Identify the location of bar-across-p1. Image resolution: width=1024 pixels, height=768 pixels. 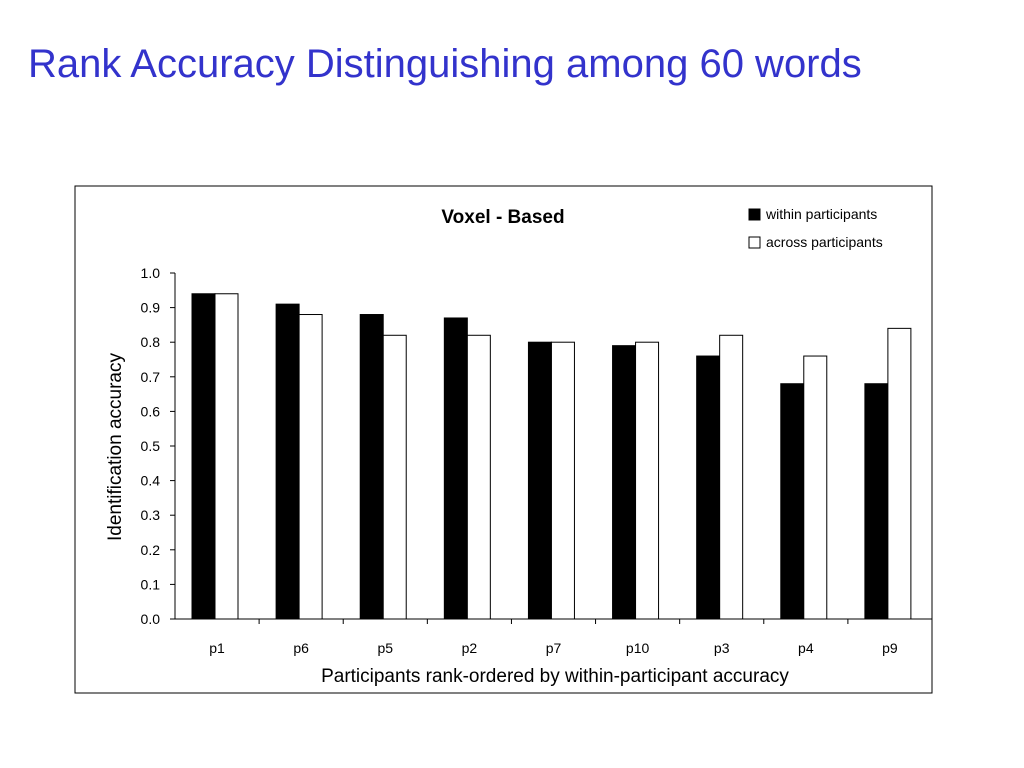
(226, 456).